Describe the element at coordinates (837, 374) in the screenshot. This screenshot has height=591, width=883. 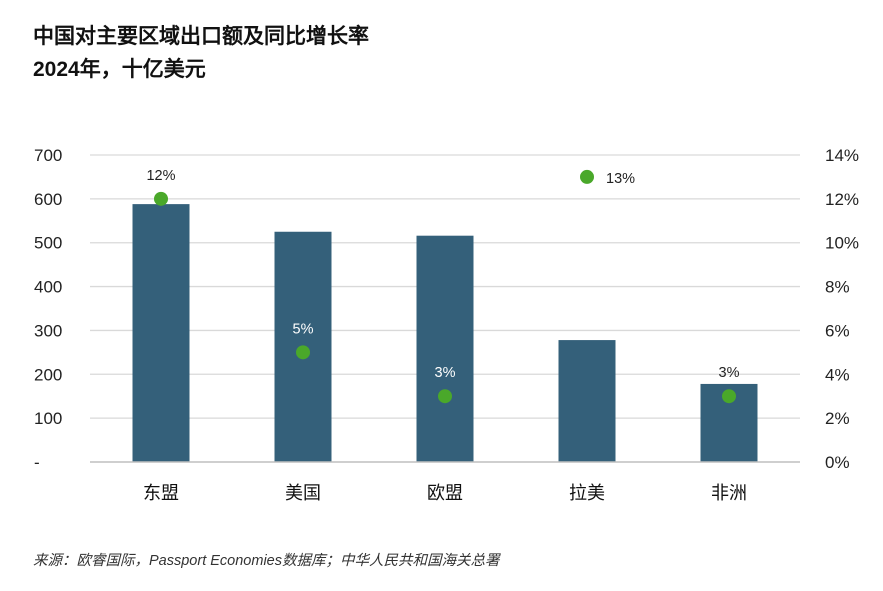
I see `y-right-tick-label: 4%` at that location.